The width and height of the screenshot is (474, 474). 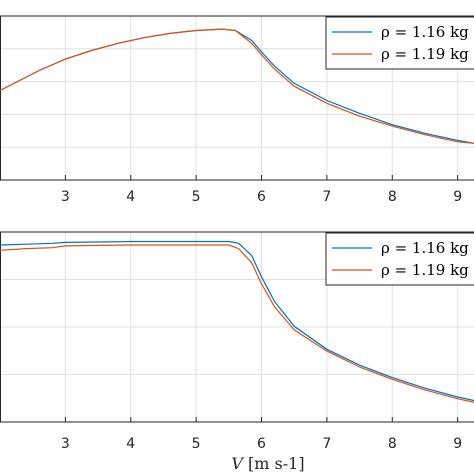 I want to click on x-axis-label: V [m s-1], so click(x=267, y=463).